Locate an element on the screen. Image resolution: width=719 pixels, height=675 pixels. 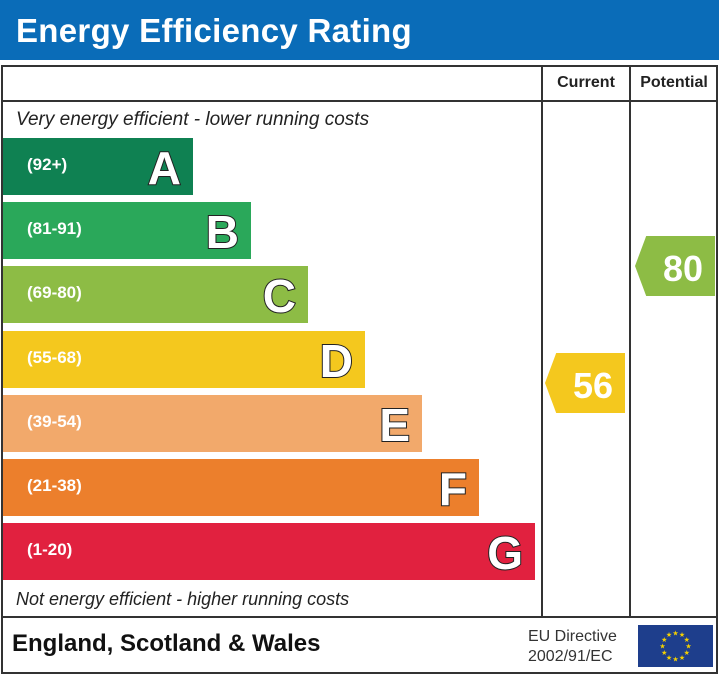
header-divider is located at coordinates (359, 101).